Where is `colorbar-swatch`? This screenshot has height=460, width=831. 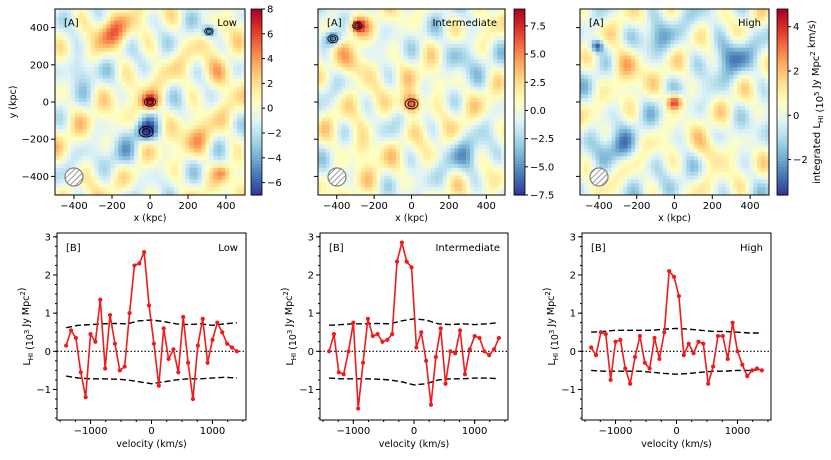
colorbar-swatch is located at coordinates (256, 91).